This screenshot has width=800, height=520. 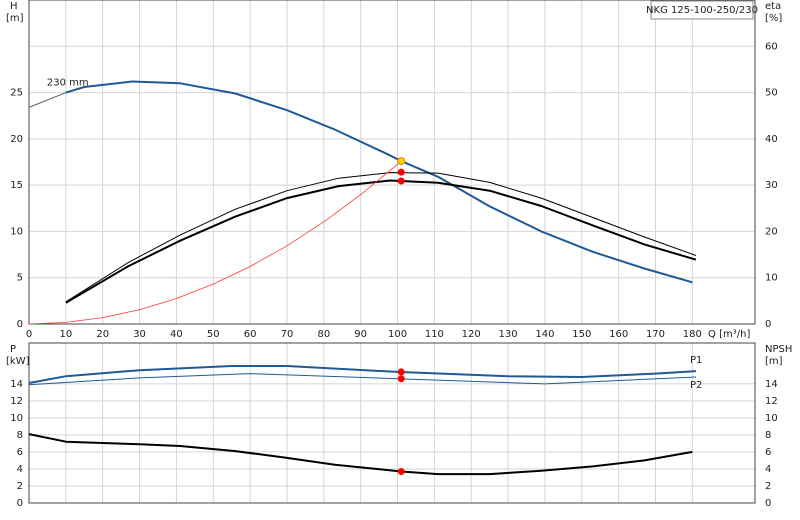 I want to click on y-axis-unit: [kW], so click(x=18, y=361).